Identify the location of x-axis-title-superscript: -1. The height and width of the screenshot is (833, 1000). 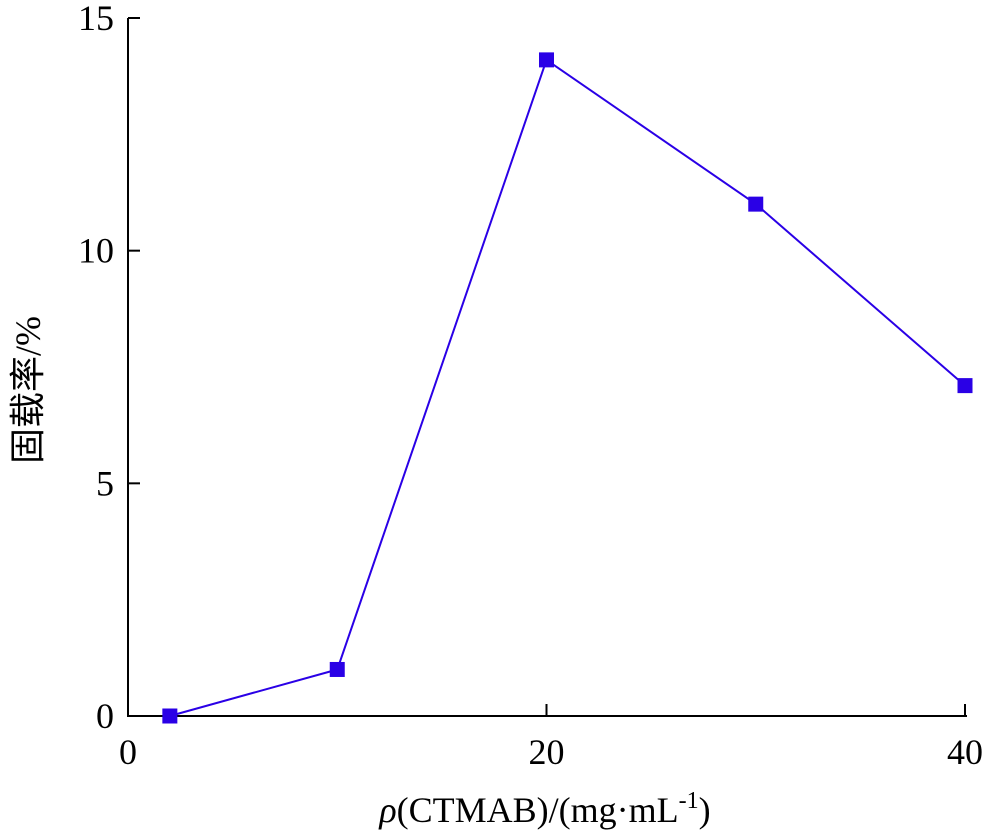
(689, 801).